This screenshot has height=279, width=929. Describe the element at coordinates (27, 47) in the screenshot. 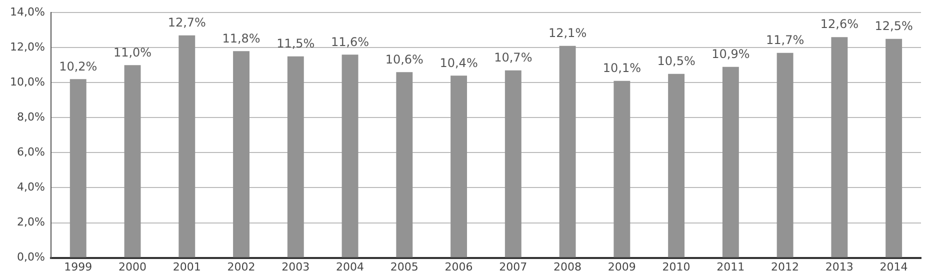

I see `y-tick-label: 12,0%` at that location.